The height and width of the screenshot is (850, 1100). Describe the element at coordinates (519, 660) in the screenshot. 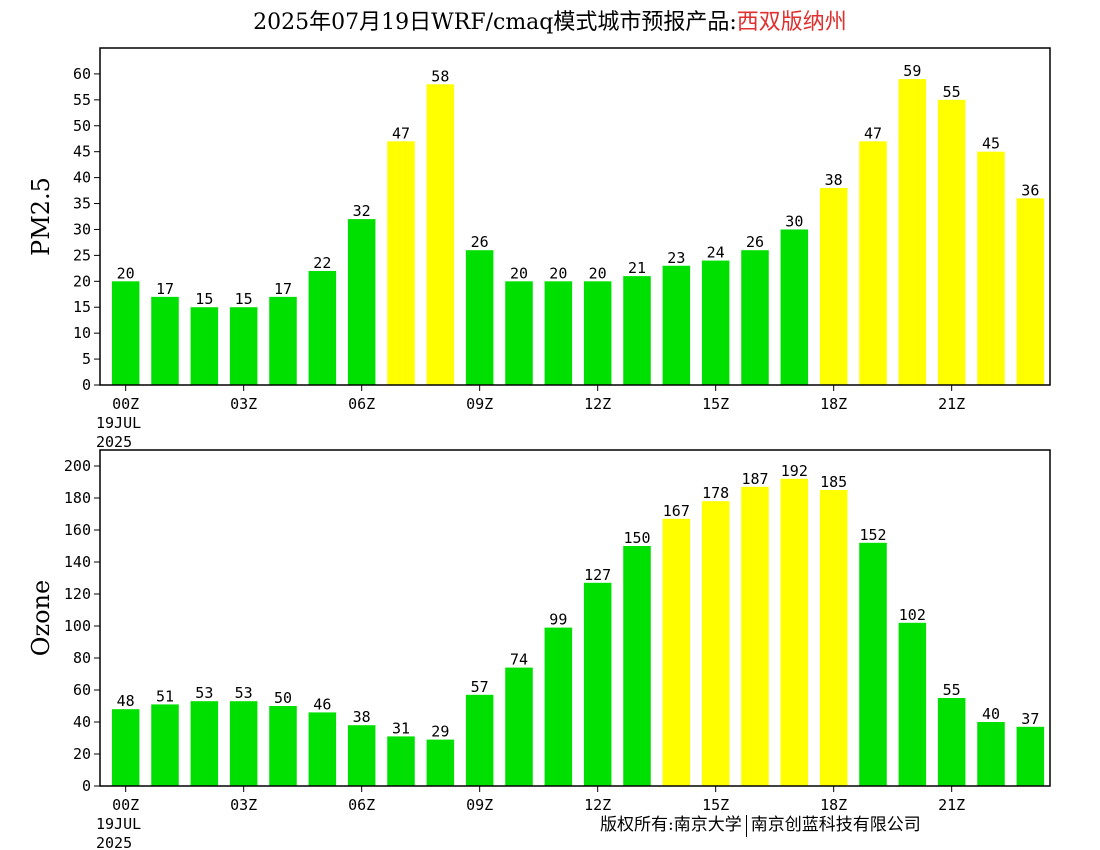

I see `bar-value-label: 74` at that location.